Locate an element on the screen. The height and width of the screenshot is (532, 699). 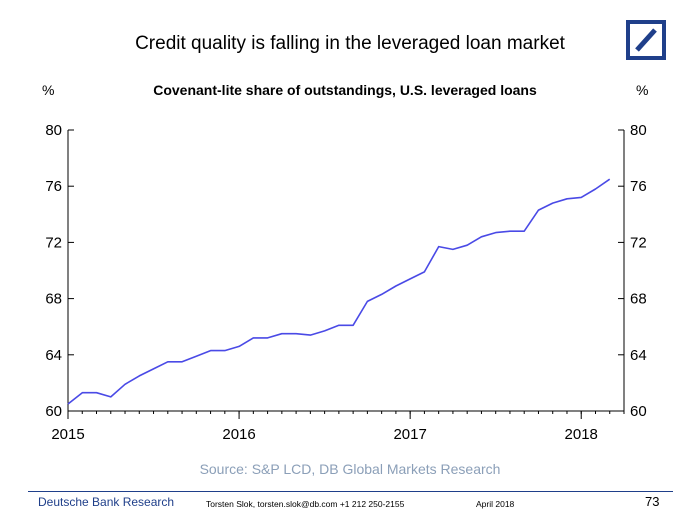
y-axis-unit-right: % is located at coordinates (642, 90).